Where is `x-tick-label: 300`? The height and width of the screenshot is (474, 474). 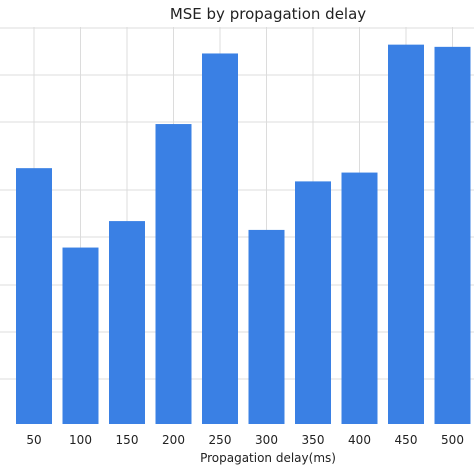
x-tick-label: 300 is located at coordinates (266, 440).